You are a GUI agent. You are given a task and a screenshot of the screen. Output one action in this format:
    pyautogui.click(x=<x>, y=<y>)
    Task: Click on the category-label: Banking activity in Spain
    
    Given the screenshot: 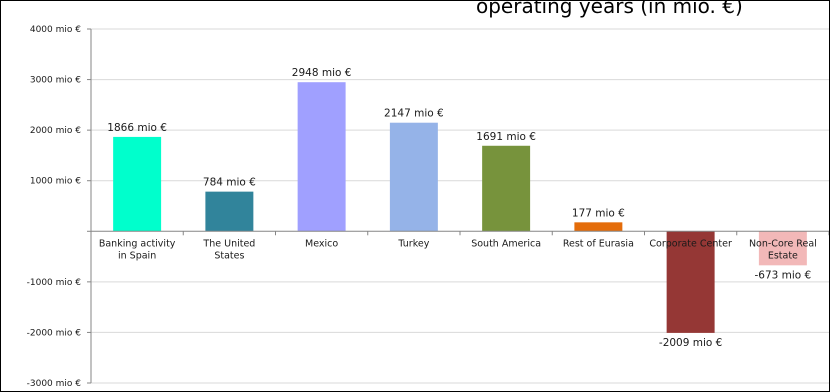 What is the action you would take?
    pyautogui.click(x=137, y=249)
    